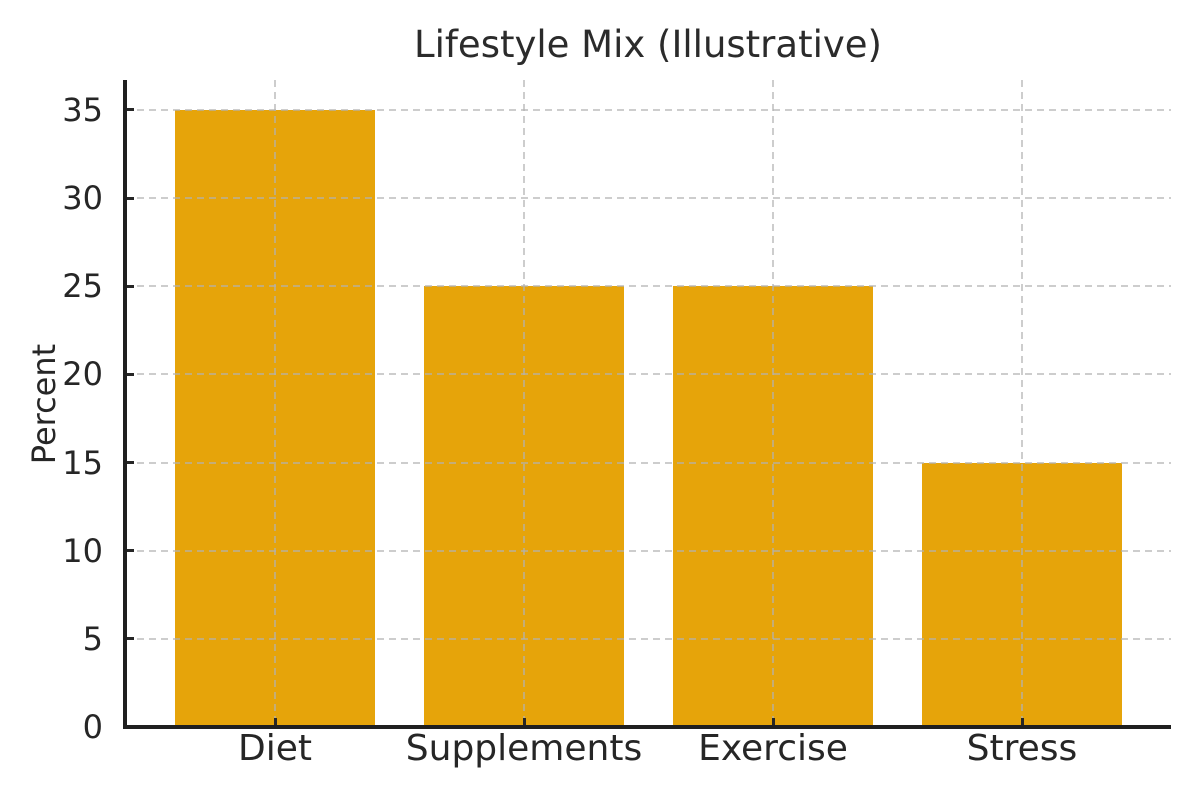 Image resolution: width=1200 pixels, height=800 pixels. What do you see at coordinates (275, 748) in the screenshot?
I see `x-tick-label-diet: Diet` at bounding box center [275, 748].